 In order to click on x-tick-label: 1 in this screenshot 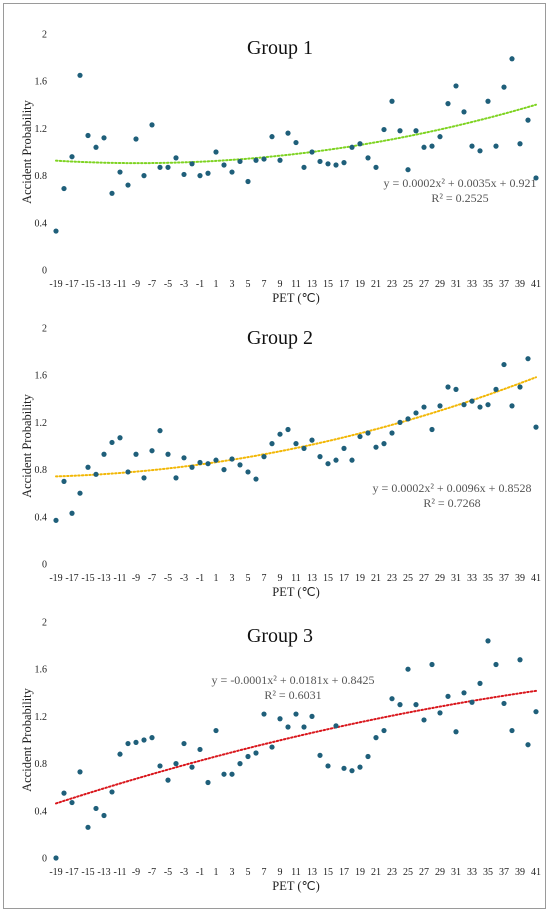, I will do `click(216, 578)`.